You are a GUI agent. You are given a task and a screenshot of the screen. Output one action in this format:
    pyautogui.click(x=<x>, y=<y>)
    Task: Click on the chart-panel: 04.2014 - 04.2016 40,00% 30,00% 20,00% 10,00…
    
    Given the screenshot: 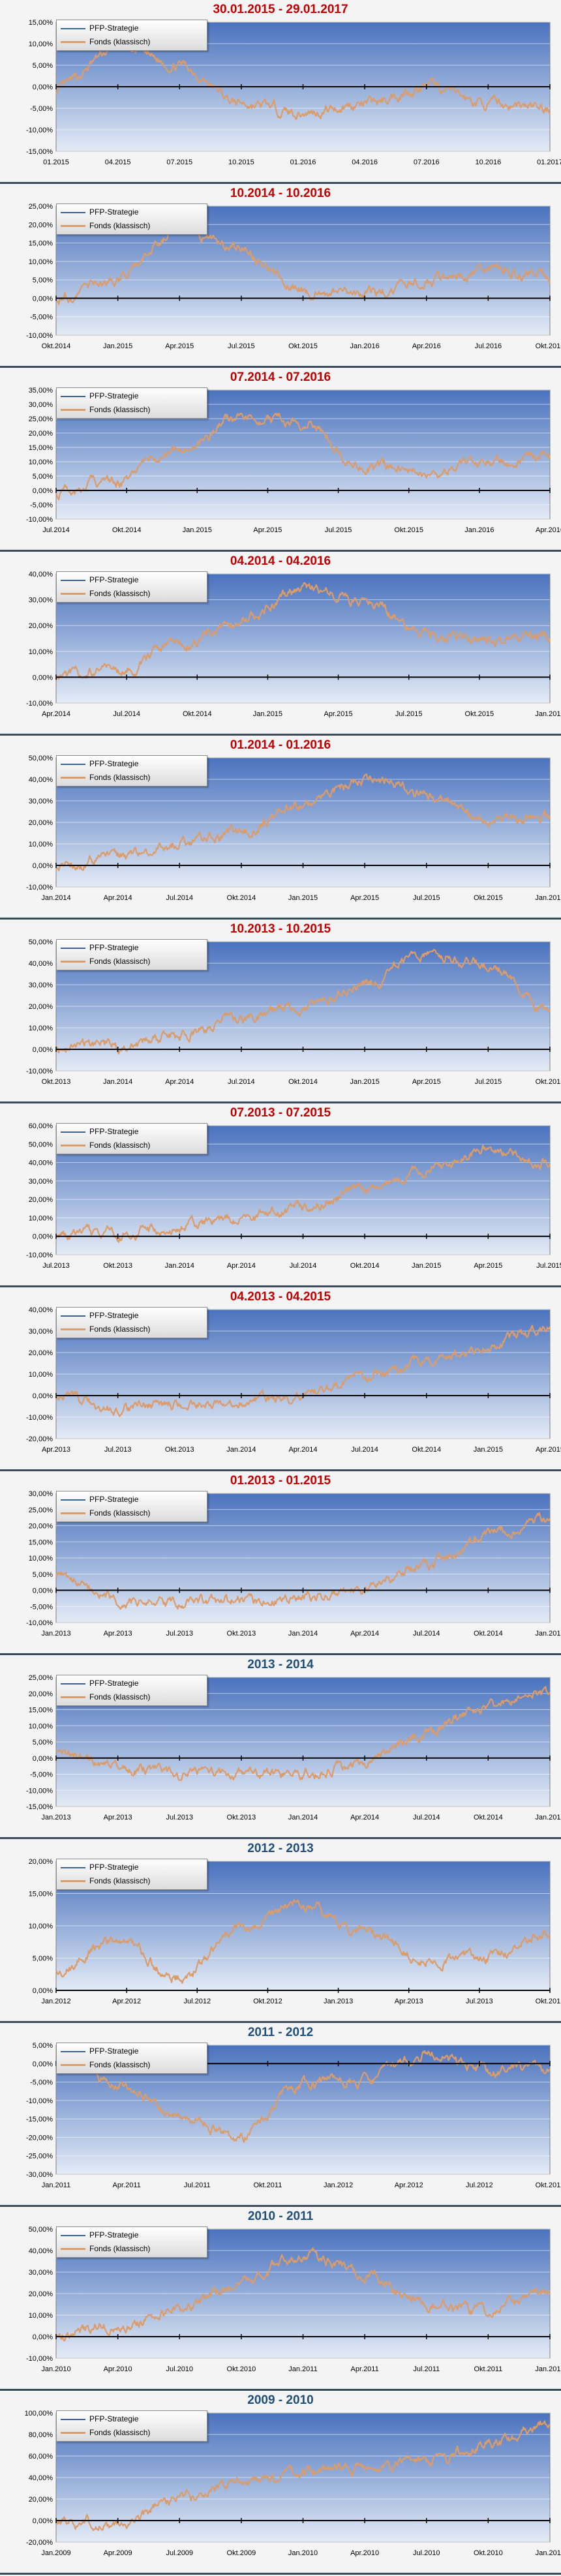 What is the action you would take?
    pyautogui.click(x=280, y=644)
    